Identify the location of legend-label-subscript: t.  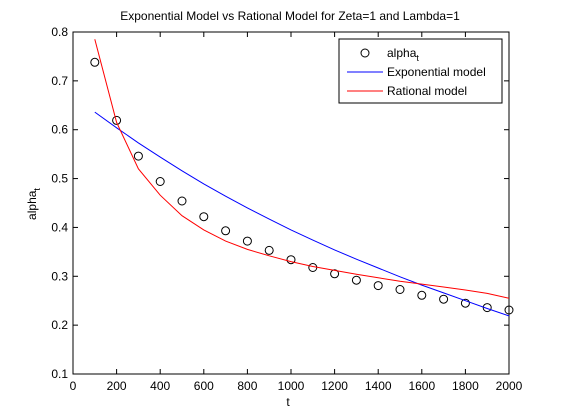
(417, 58).